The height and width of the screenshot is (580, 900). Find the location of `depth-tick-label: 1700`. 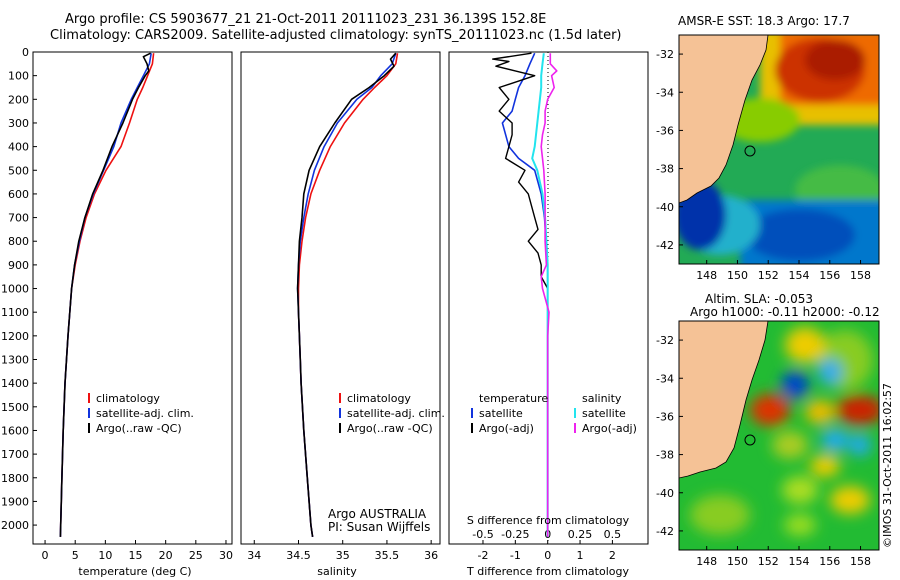

depth-tick-label: 1700 is located at coordinates (15, 454).